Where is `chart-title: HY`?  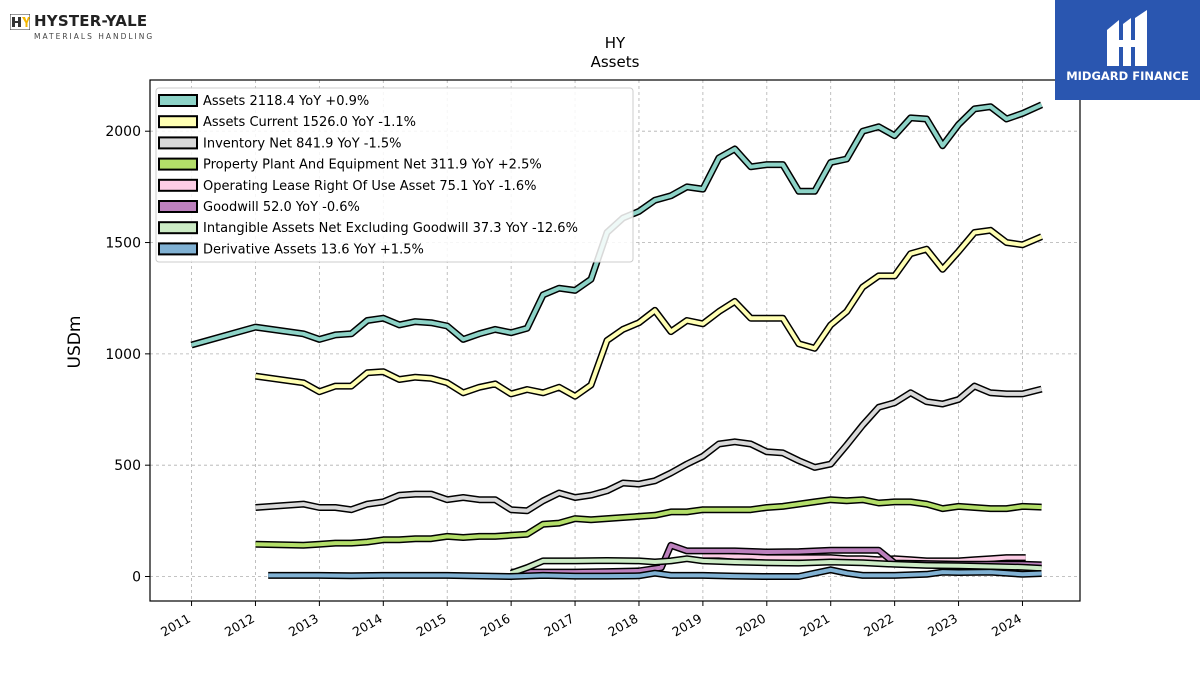
chart-title: HY is located at coordinates (615, 43).